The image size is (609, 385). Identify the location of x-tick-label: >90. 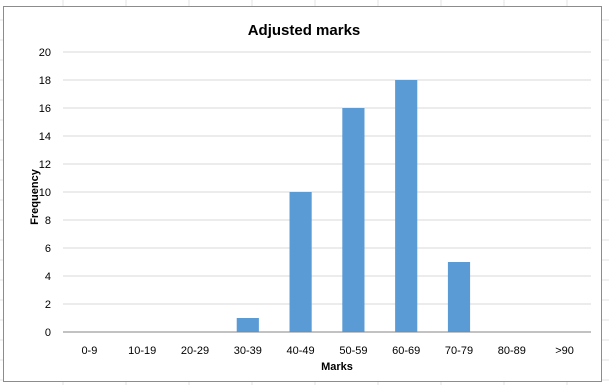
(564, 351).